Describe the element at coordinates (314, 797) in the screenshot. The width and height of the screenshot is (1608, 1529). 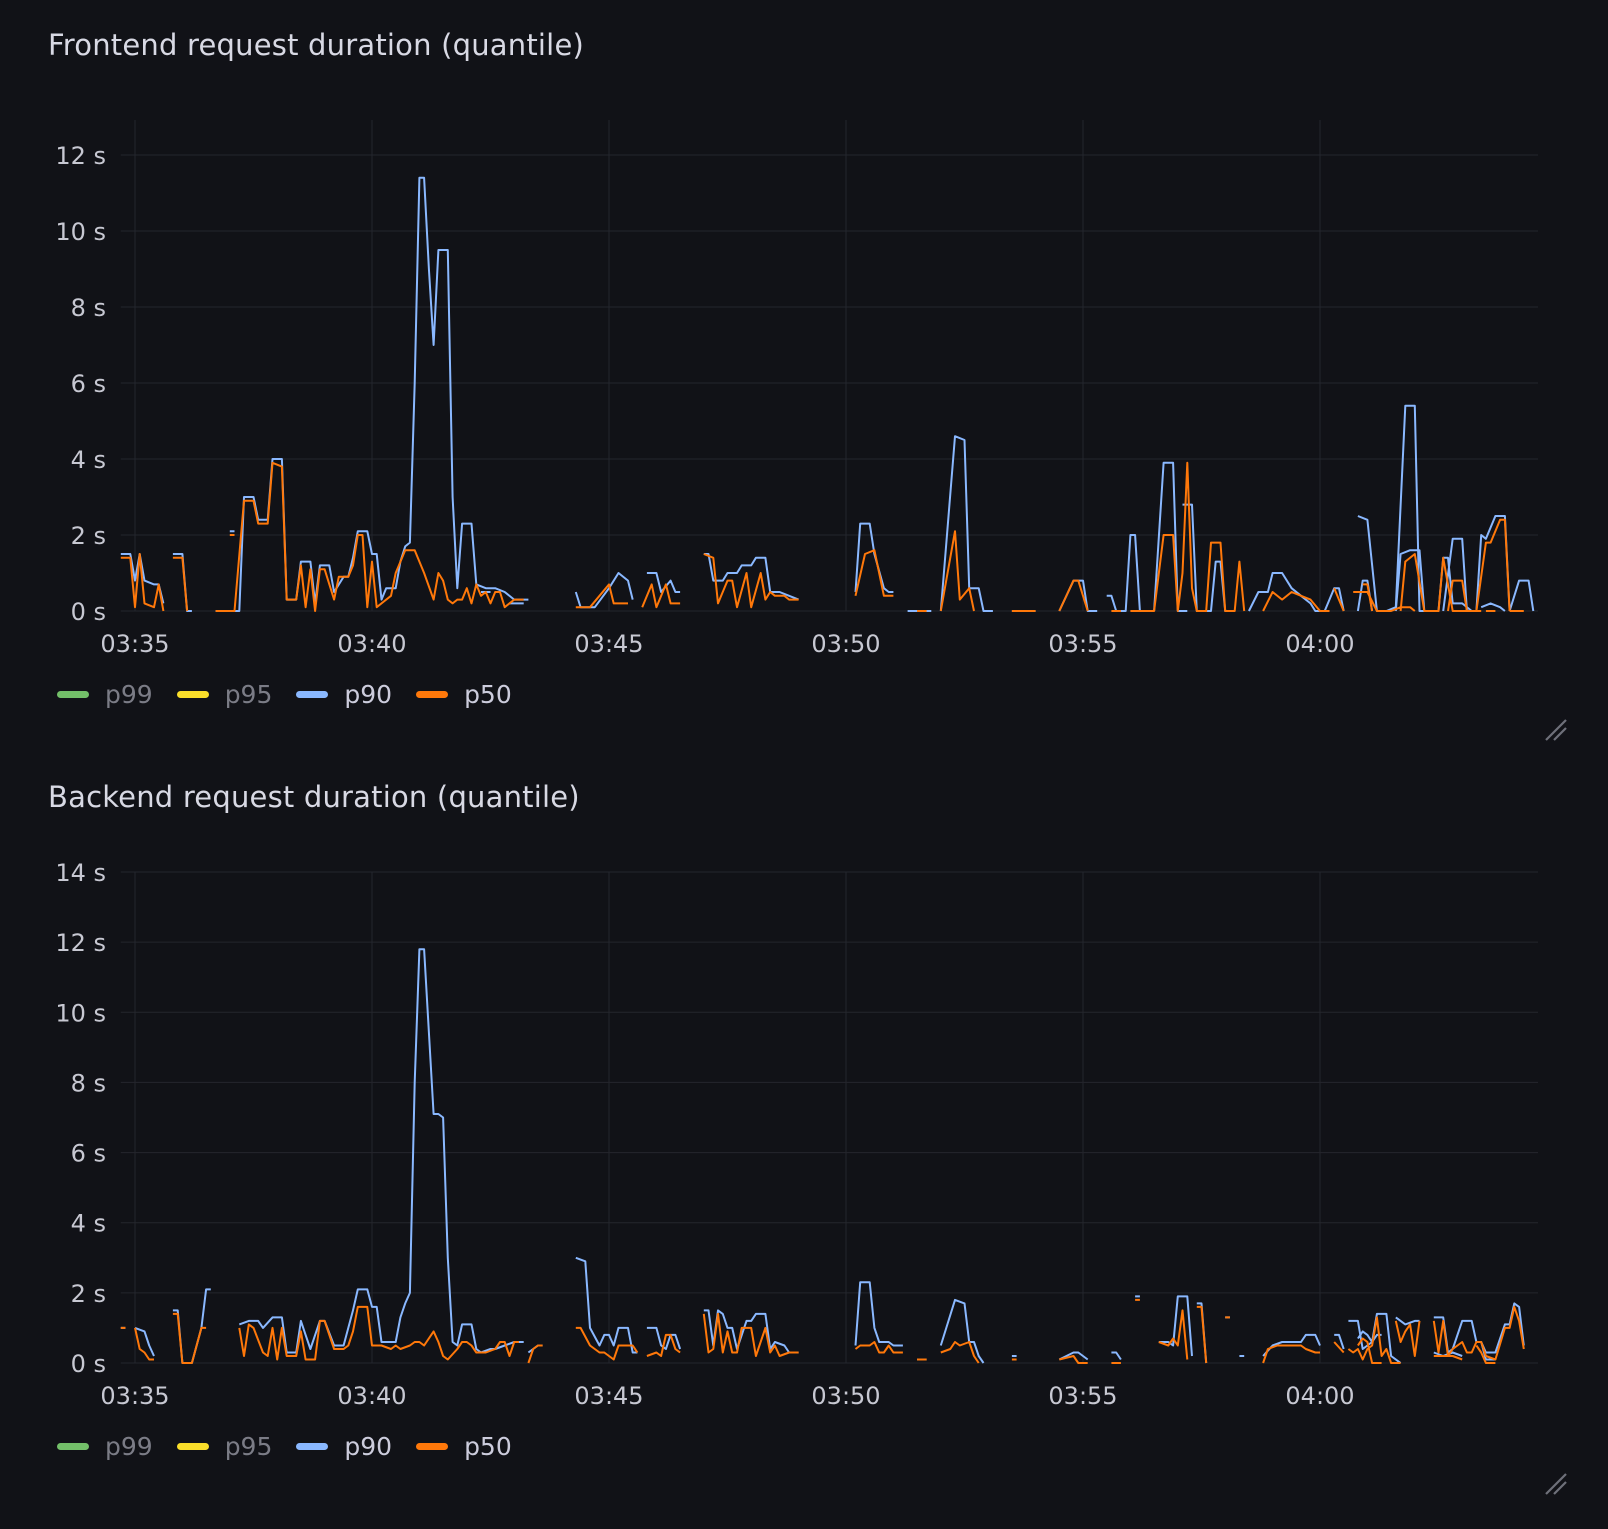
I see `panel-title: Backend request duration (quantile)` at that location.